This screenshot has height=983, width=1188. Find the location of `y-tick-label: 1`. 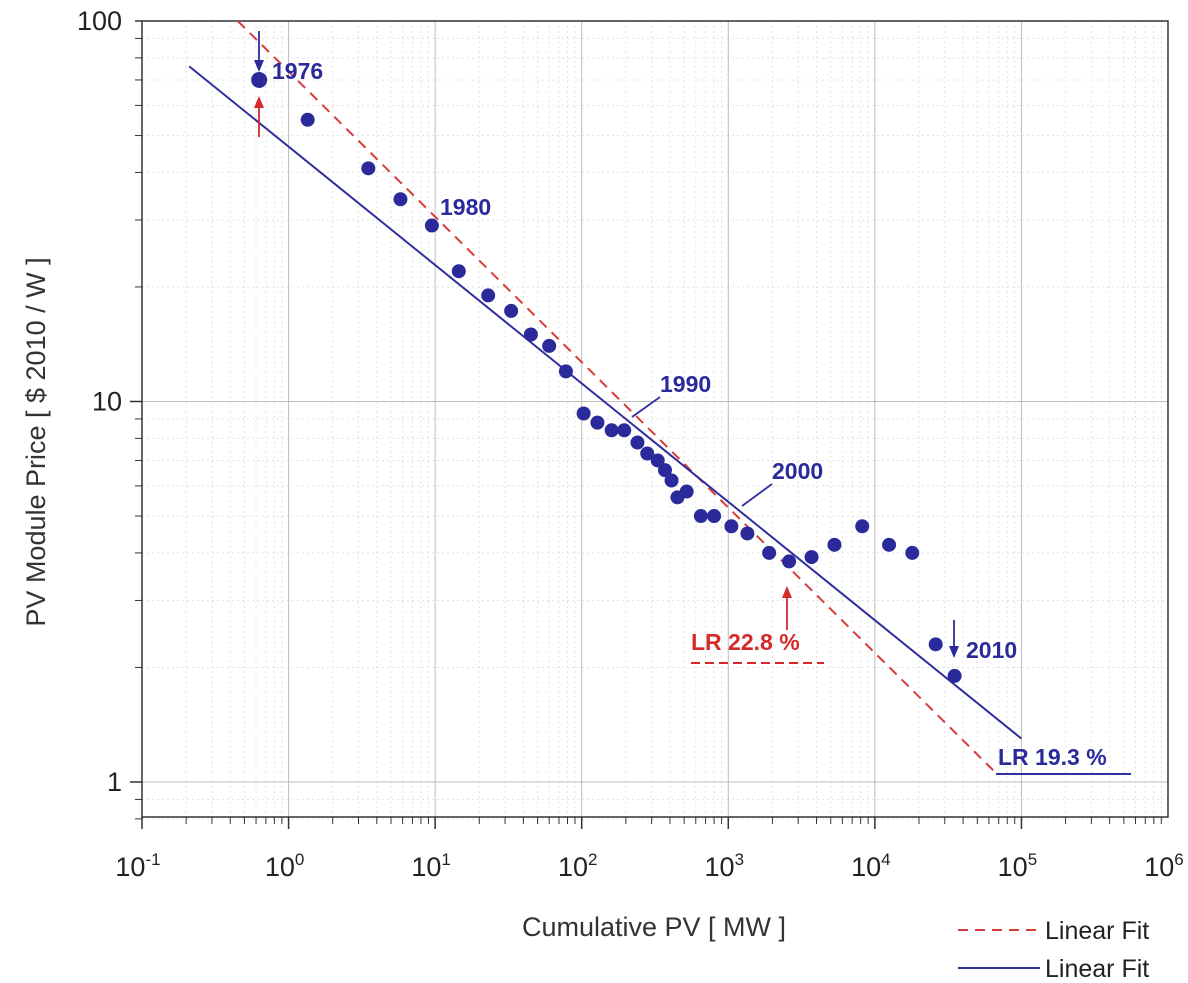

y-tick-label: 1 is located at coordinates (114, 782).